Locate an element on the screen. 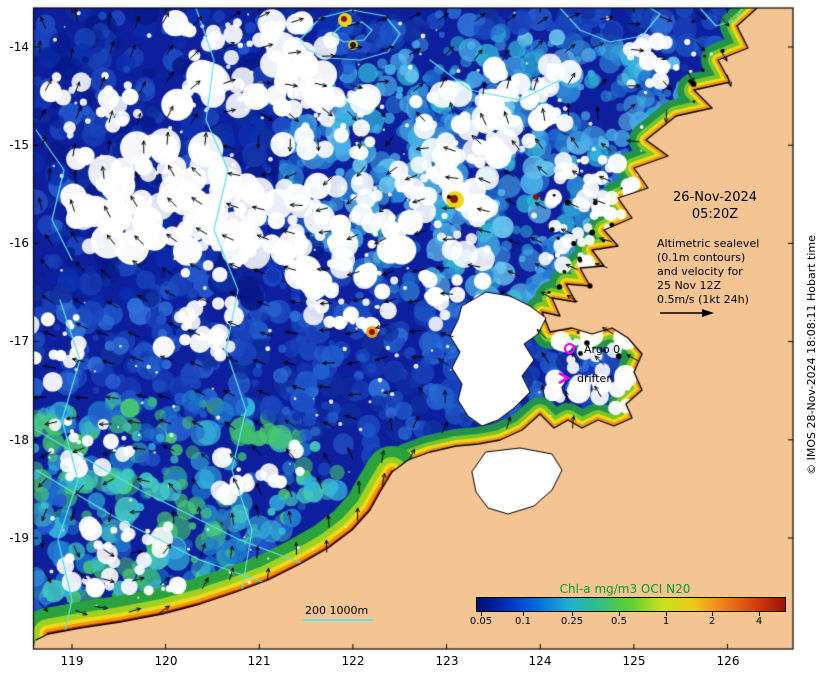 The image size is (820, 680). x-axis-tick-label: 124 is located at coordinates (540, 661).